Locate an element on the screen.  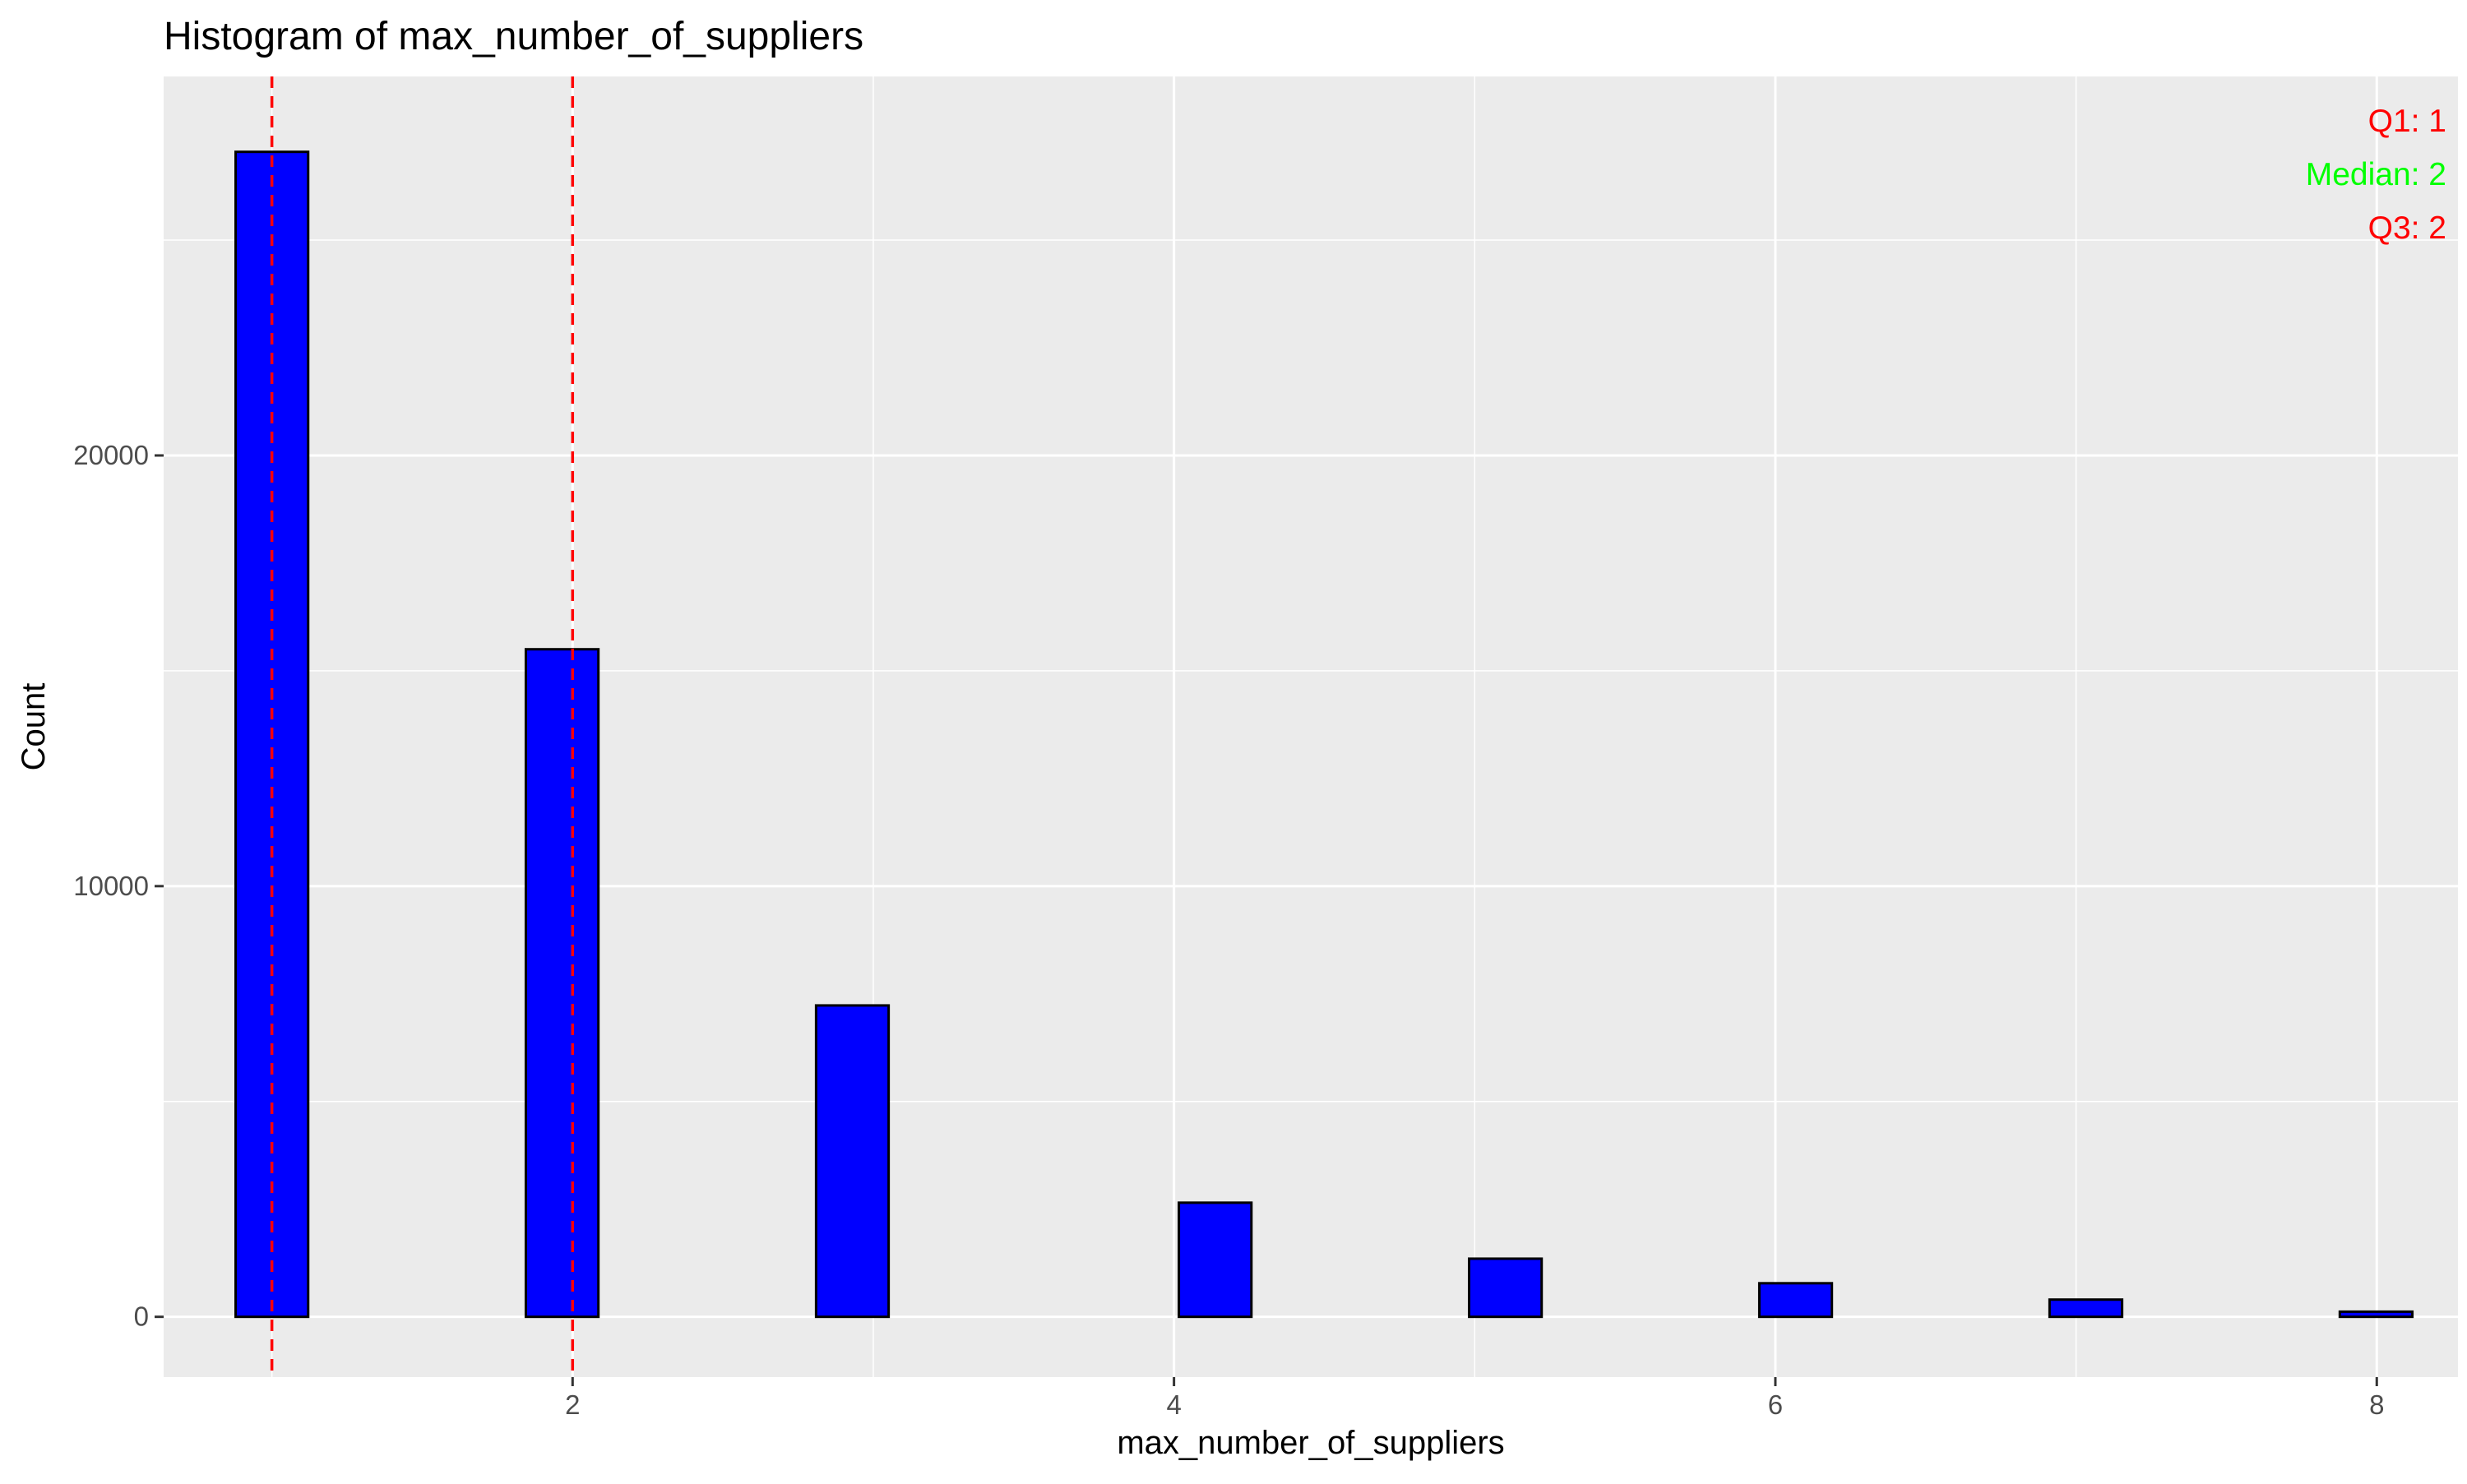
x-tick-label: 2 is located at coordinates (573, 1405).